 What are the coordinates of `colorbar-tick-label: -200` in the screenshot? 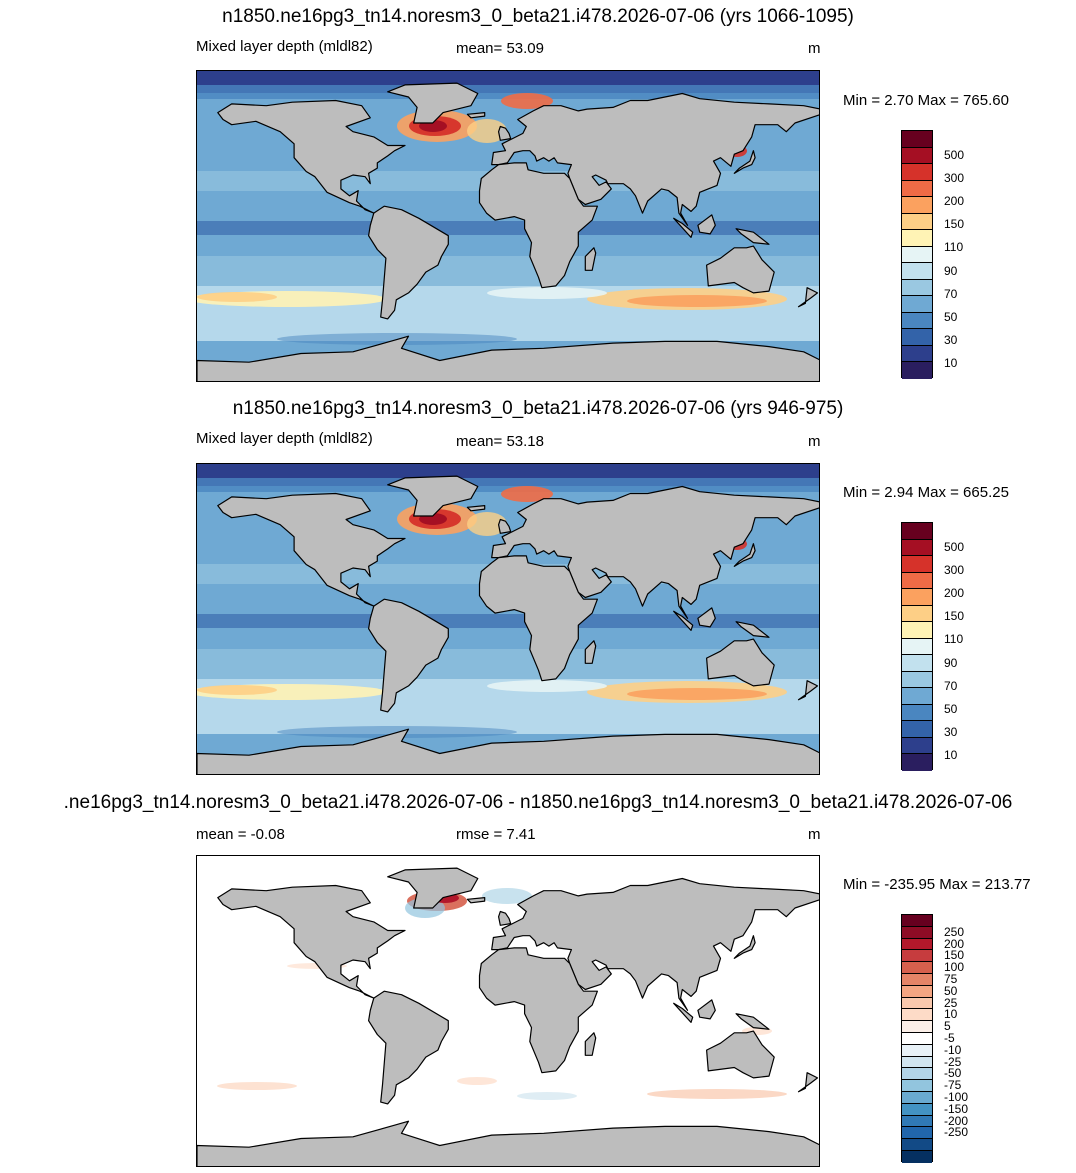 It's located at (956, 1120).